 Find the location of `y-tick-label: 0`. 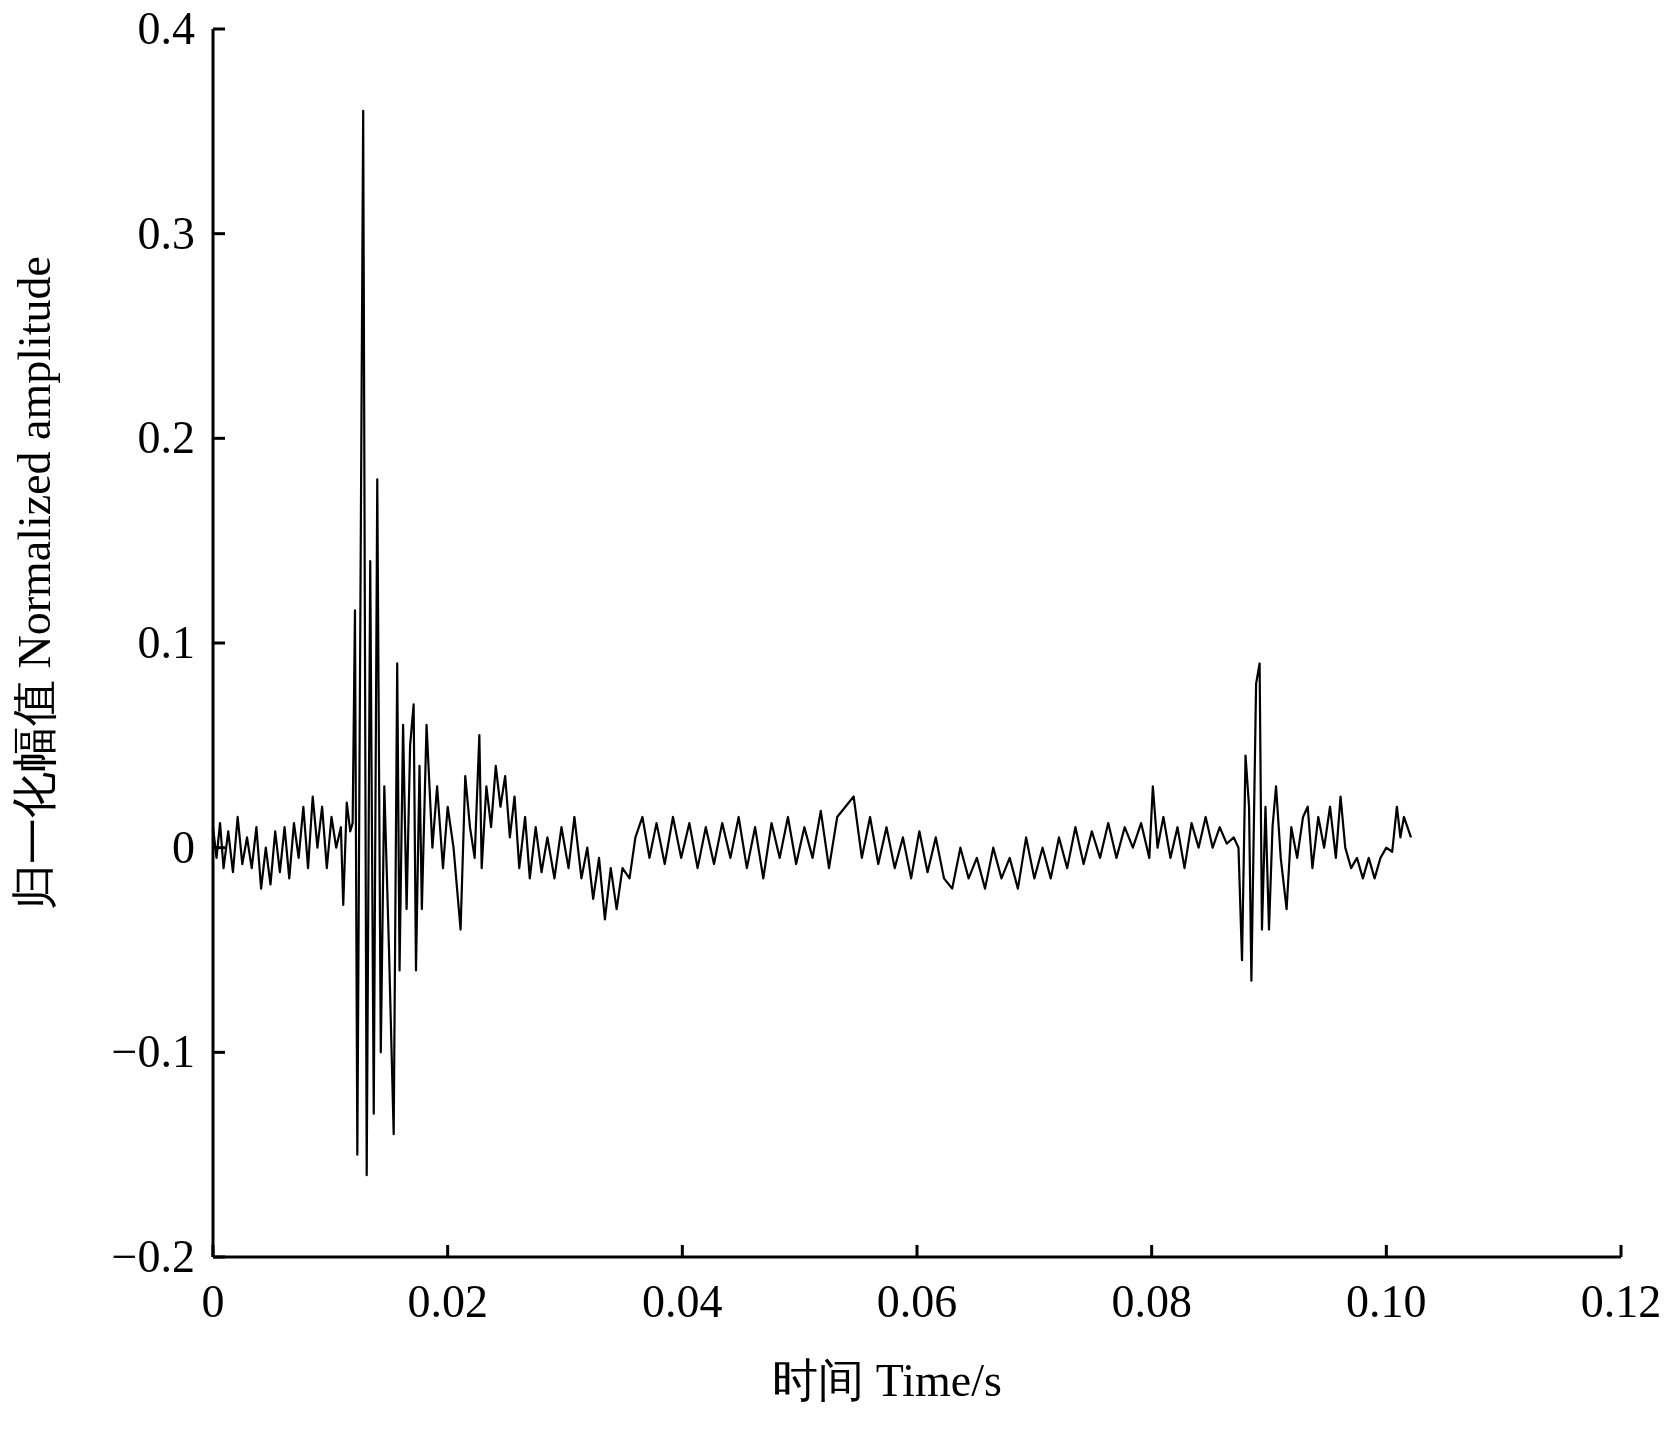

y-tick-label: 0 is located at coordinates (183, 847).